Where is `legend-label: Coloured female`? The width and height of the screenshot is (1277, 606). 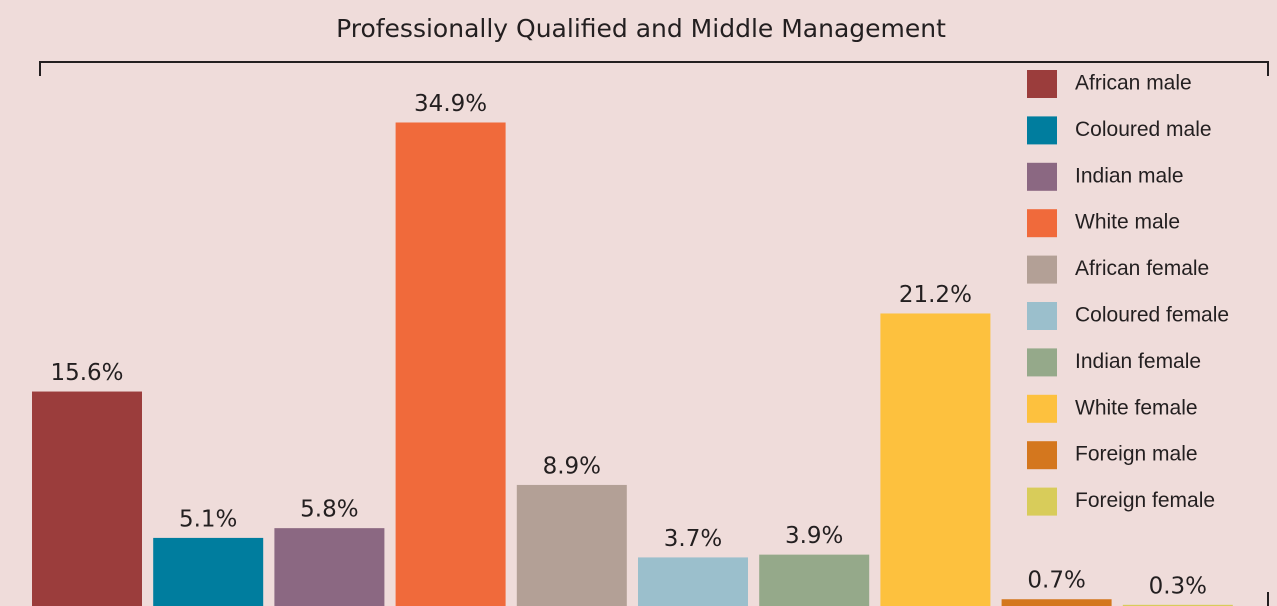 legend-label: Coloured female is located at coordinates (1152, 315).